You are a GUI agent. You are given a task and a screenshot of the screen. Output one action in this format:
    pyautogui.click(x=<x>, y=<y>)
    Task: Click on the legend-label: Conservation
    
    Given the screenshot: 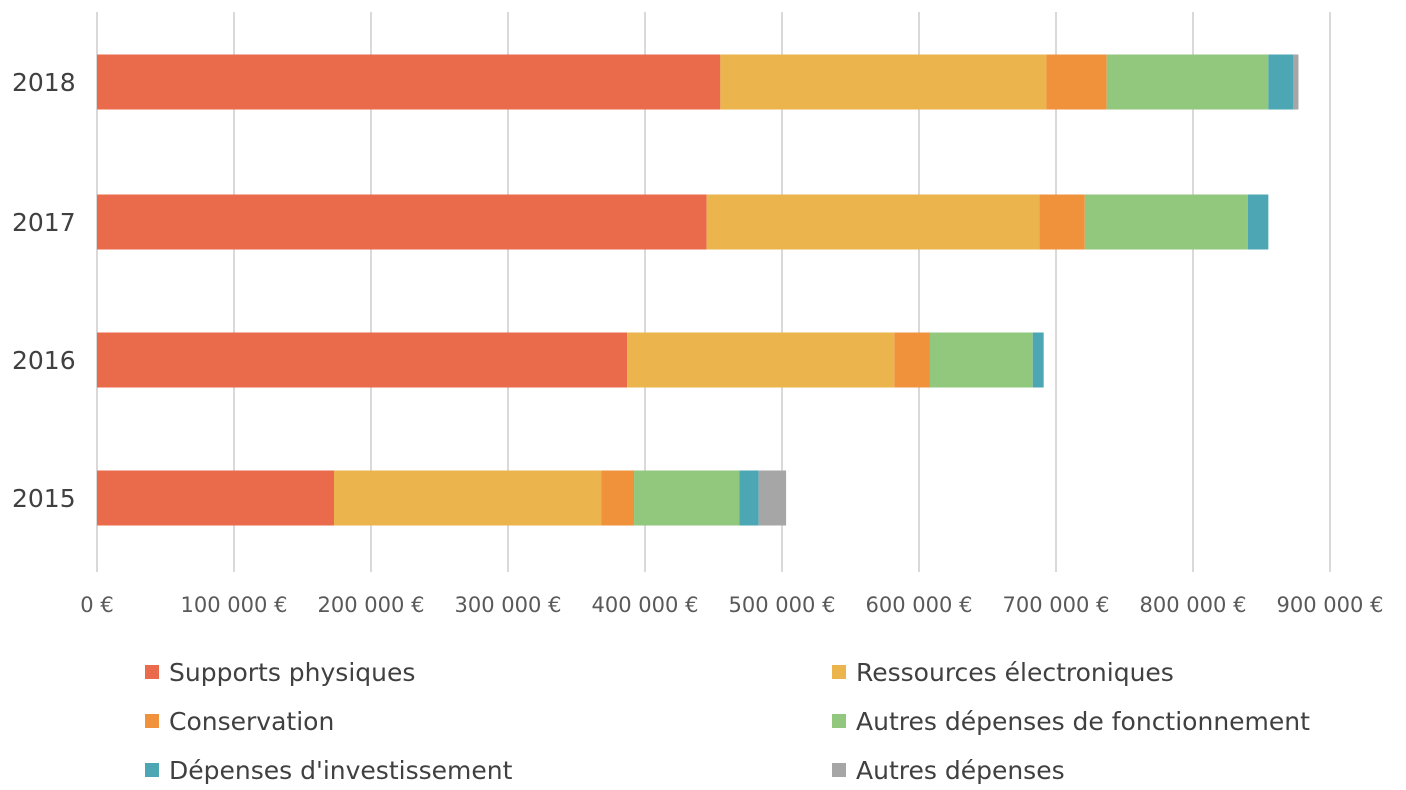 What is the action you would take?
    pyautogui.click(x=252, y=721)
    